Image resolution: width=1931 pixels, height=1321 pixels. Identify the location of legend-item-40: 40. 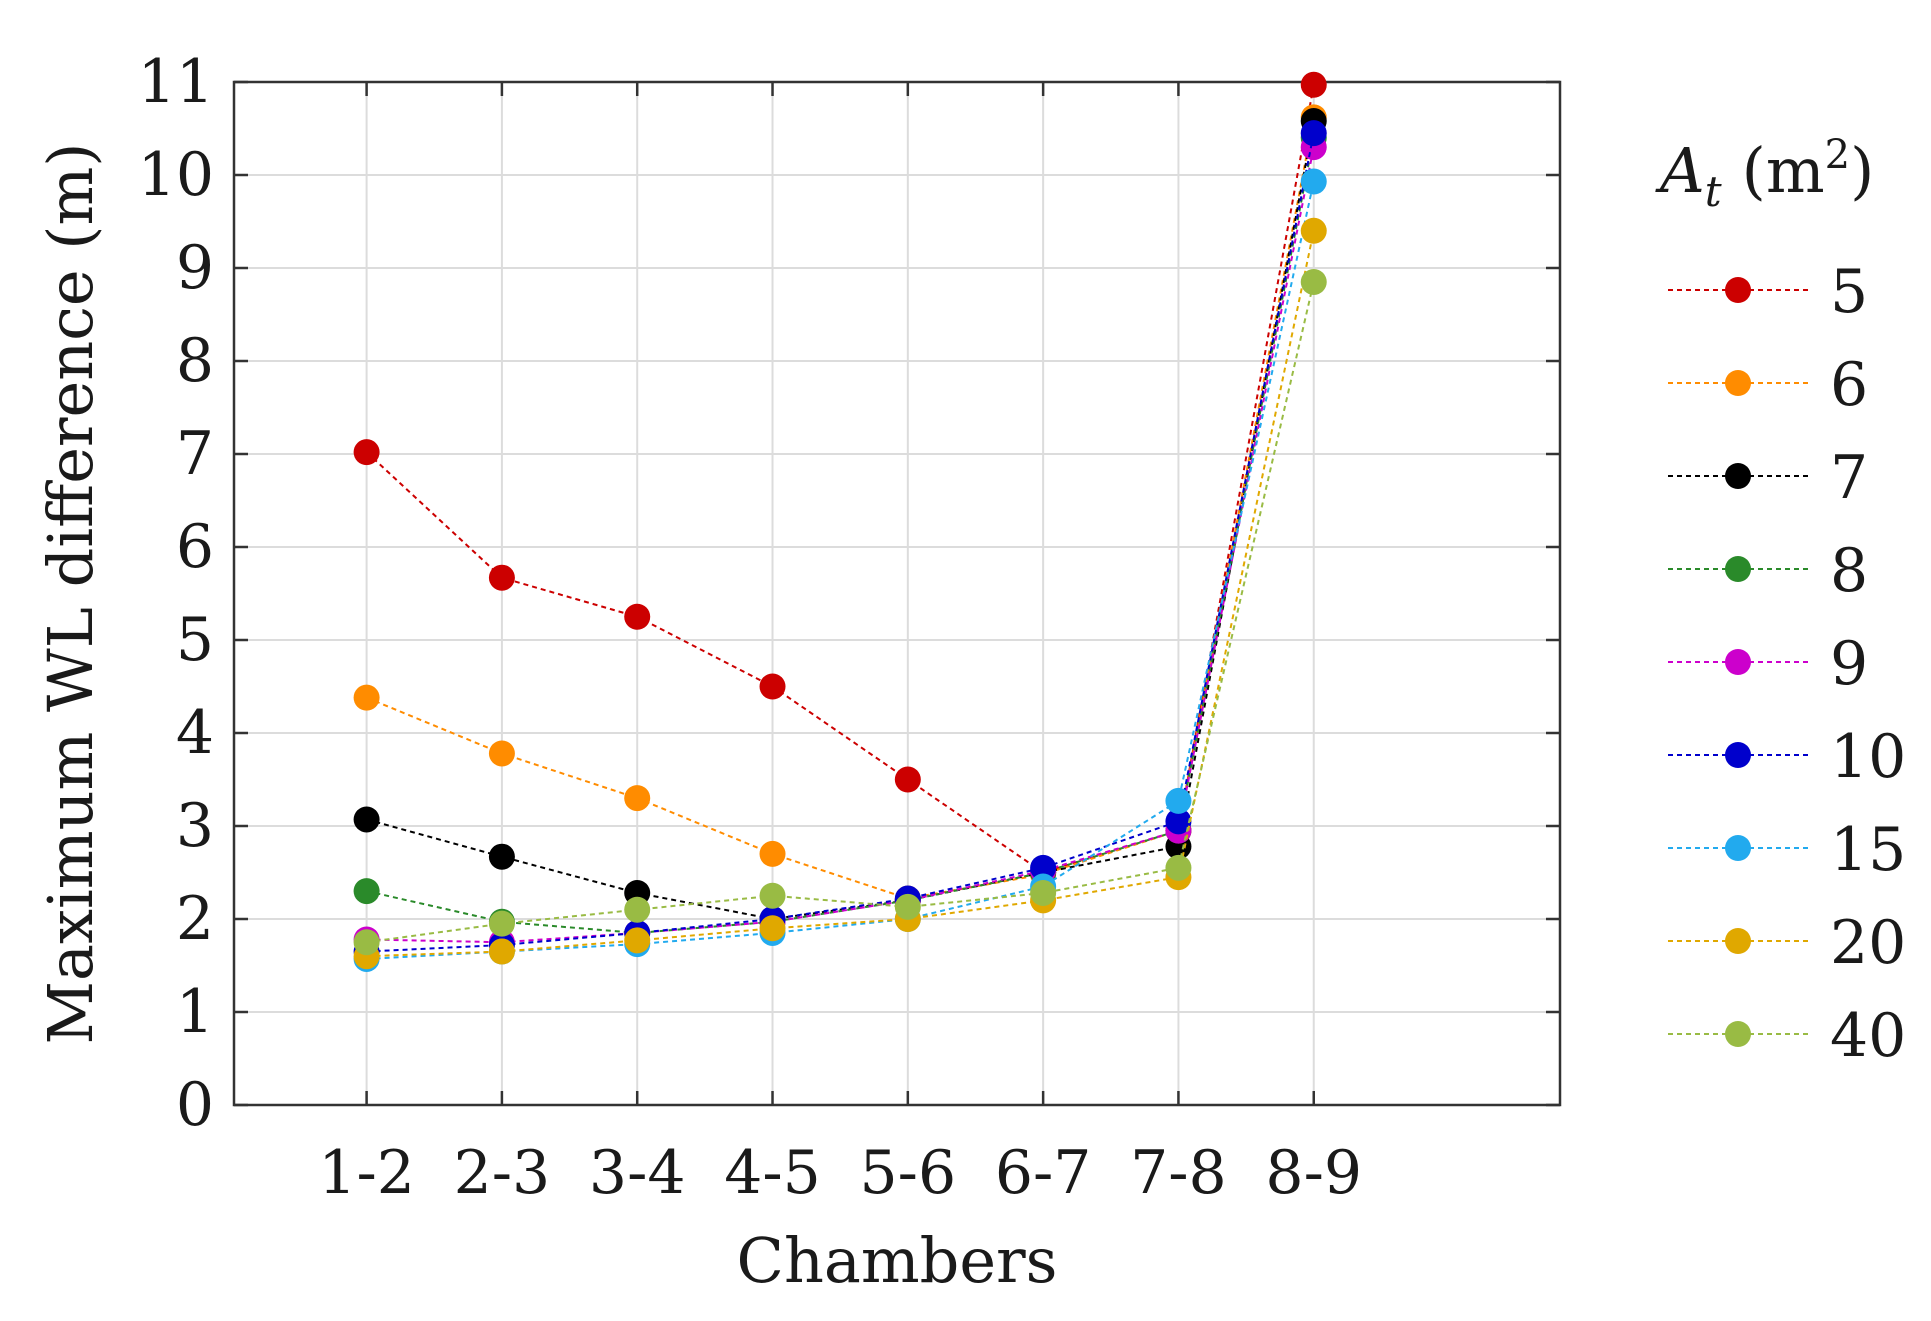
(1787, 1036).